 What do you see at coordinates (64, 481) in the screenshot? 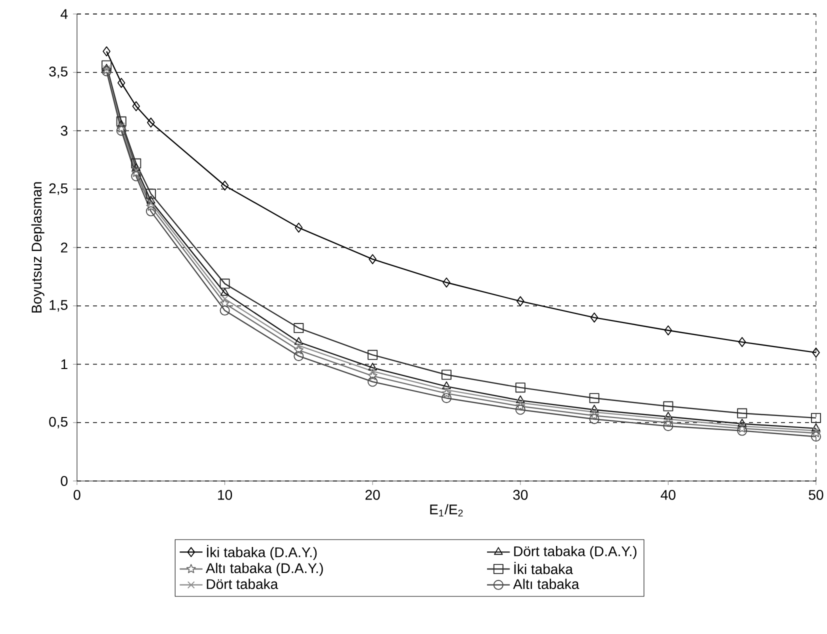
I see `y-tick-label: 0` at bounding box center [64, 481].